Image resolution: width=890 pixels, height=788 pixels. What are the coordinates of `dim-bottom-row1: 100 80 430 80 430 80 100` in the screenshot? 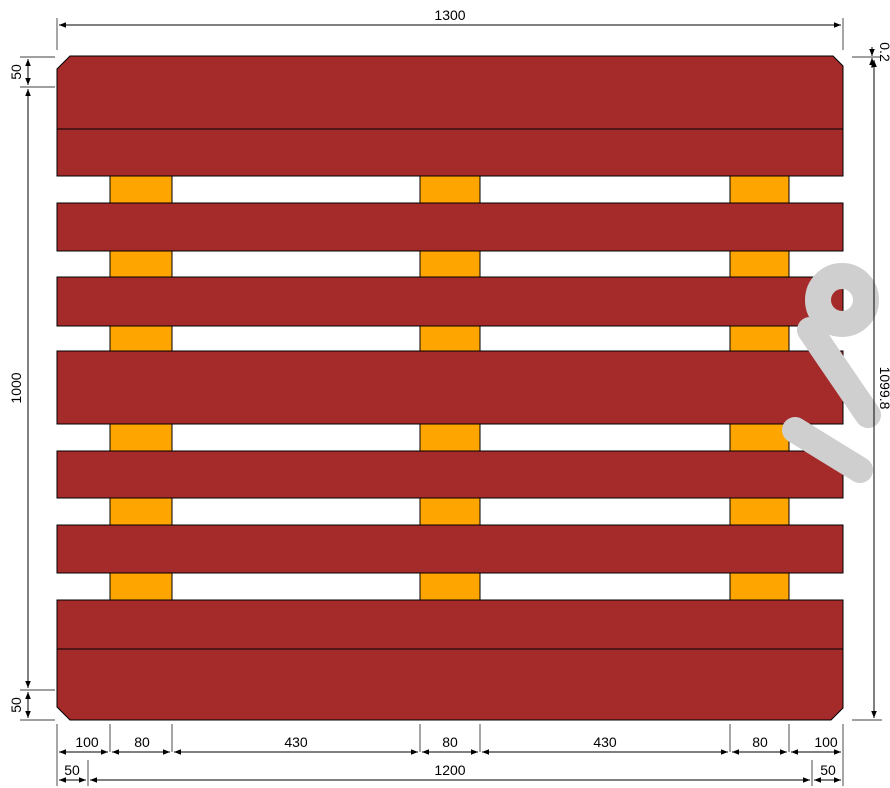 It's located at (450, 744).